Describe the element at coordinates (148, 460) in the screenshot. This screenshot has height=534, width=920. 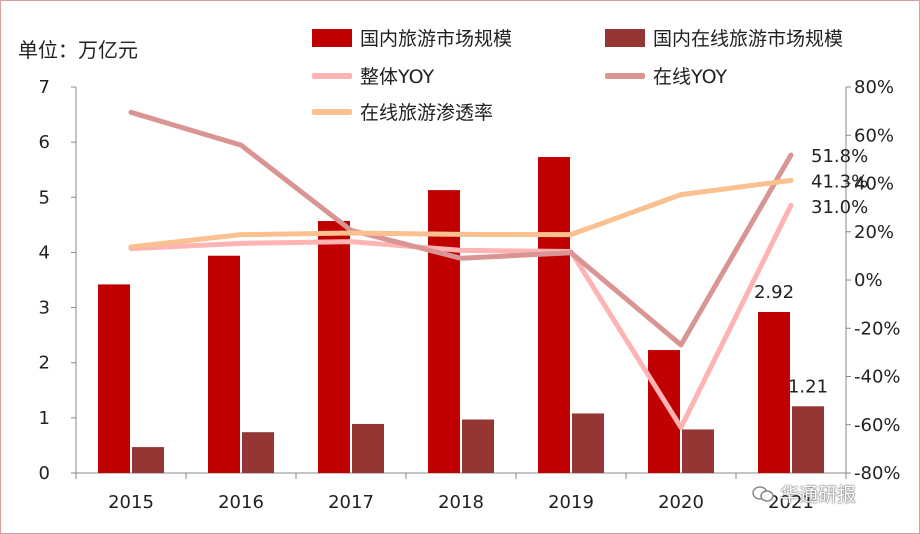
I see `bar-online-2015` at that location.